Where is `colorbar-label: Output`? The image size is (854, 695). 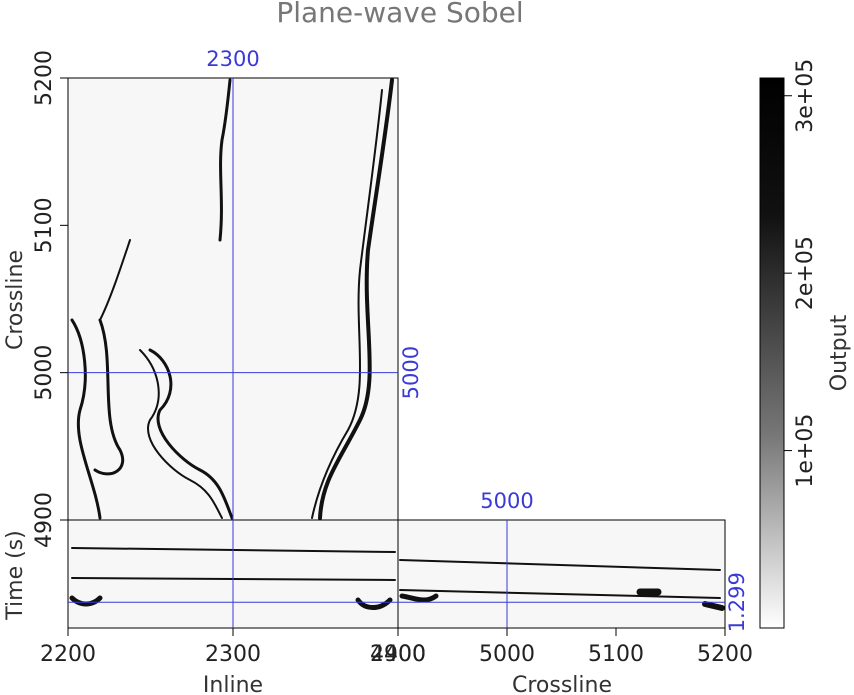 colorbar-label: Output is located at coordinates (839, 352).